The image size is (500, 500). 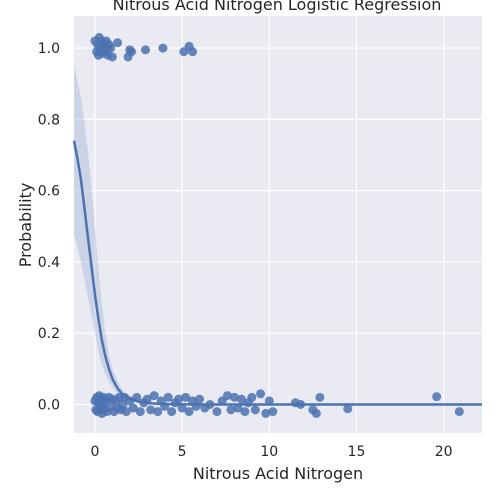 What do you see at coordinates (182, 452) in the screenshot?
I see `x-tick-label: 5` at bounding box center [182, 452].